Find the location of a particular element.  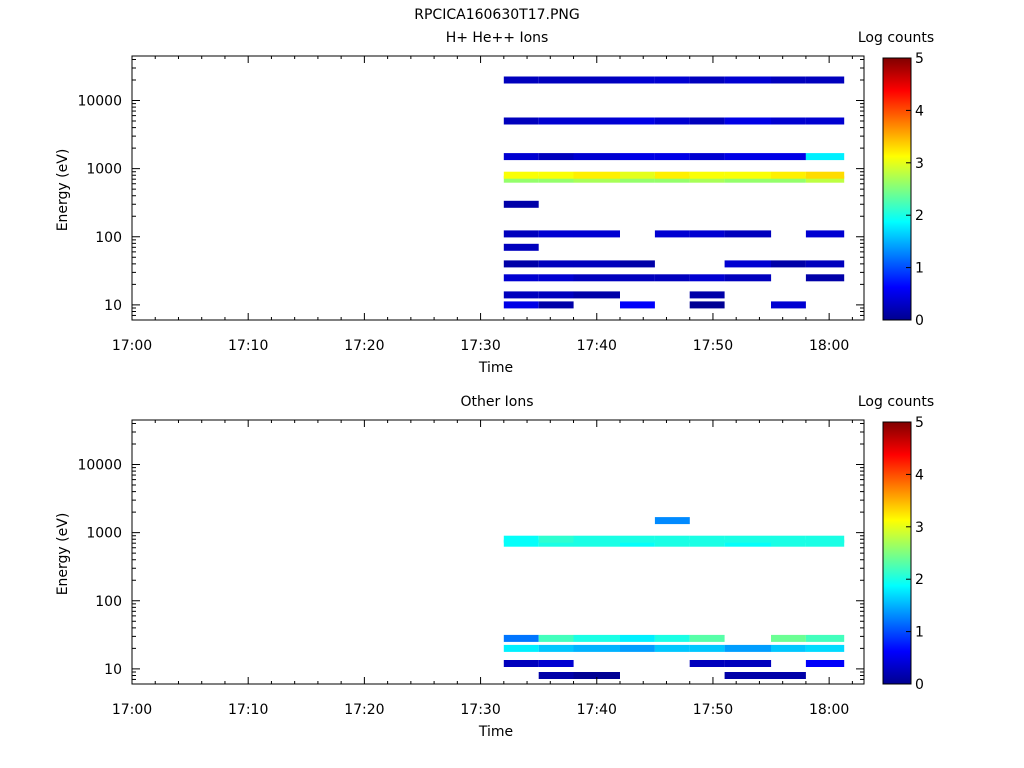

x-tick-label: 17:50 is located at coordinates (713, 346).